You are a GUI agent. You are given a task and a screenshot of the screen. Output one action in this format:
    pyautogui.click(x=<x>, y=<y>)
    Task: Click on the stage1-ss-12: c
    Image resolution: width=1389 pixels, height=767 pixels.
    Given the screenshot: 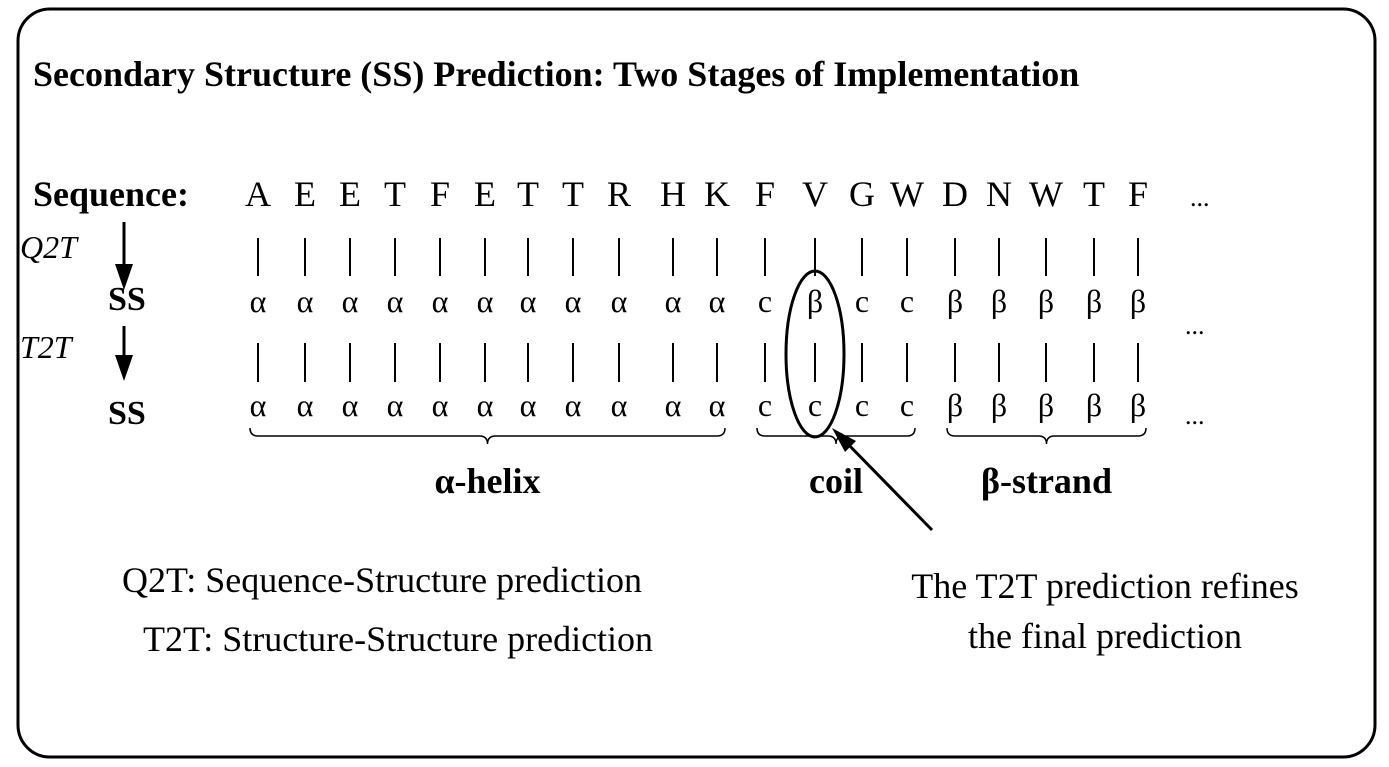 What is the action you would take?
    pyautogui.click(x=765, y=301)
    